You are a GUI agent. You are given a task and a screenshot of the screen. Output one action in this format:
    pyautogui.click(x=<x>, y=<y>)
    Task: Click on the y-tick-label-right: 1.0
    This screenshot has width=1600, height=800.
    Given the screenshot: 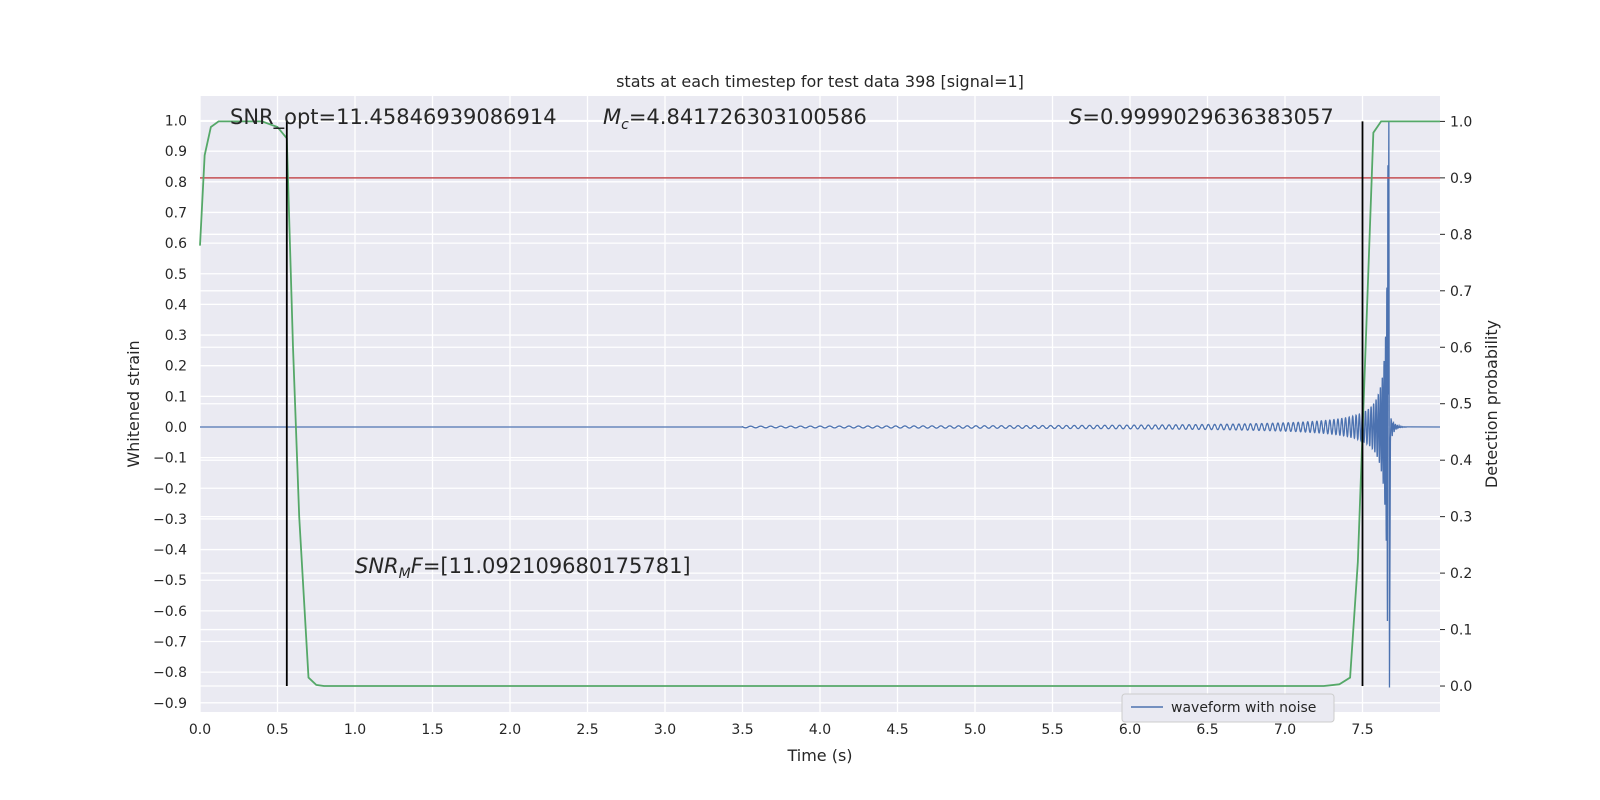 What is the action you would take?
    pyautogui.click(x=1461, y=122)
    